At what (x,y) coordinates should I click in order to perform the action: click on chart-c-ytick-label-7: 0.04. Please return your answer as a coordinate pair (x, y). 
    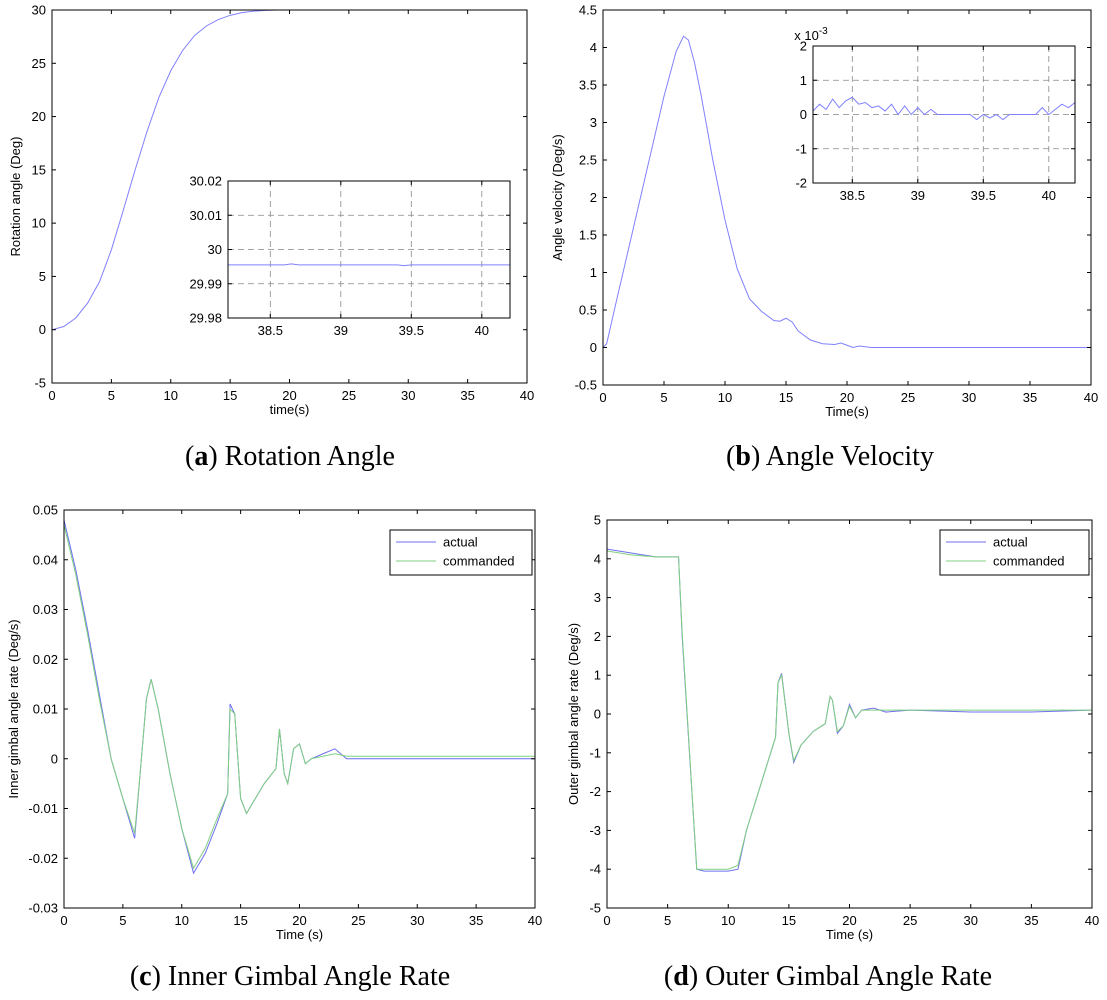
    Looking at the image, I should click on (45, 559).